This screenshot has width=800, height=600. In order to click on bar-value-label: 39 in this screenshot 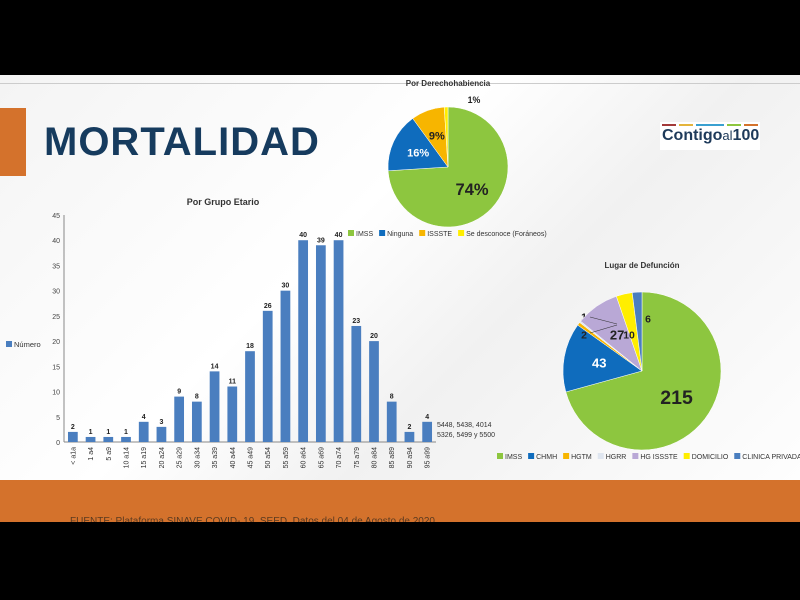, I will do `click(321, 240)`.